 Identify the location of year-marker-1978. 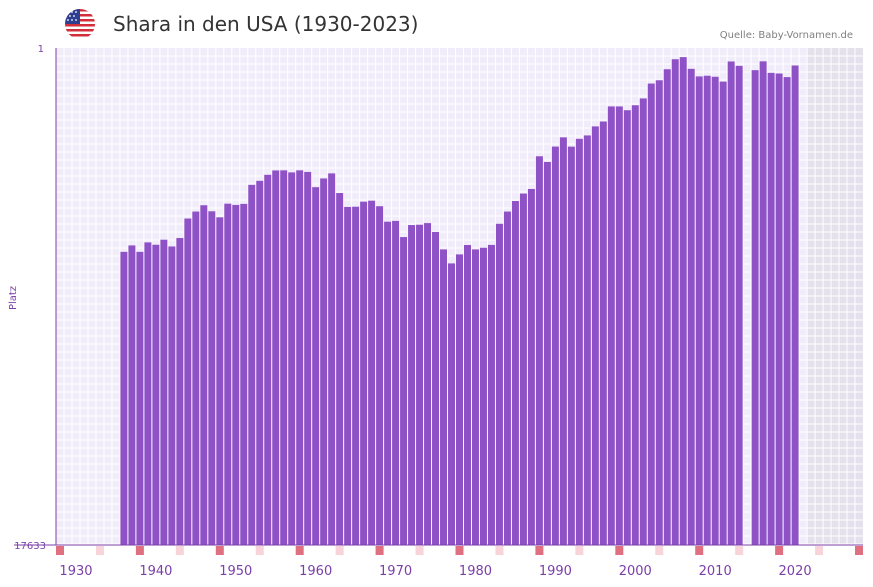
(459, 550).